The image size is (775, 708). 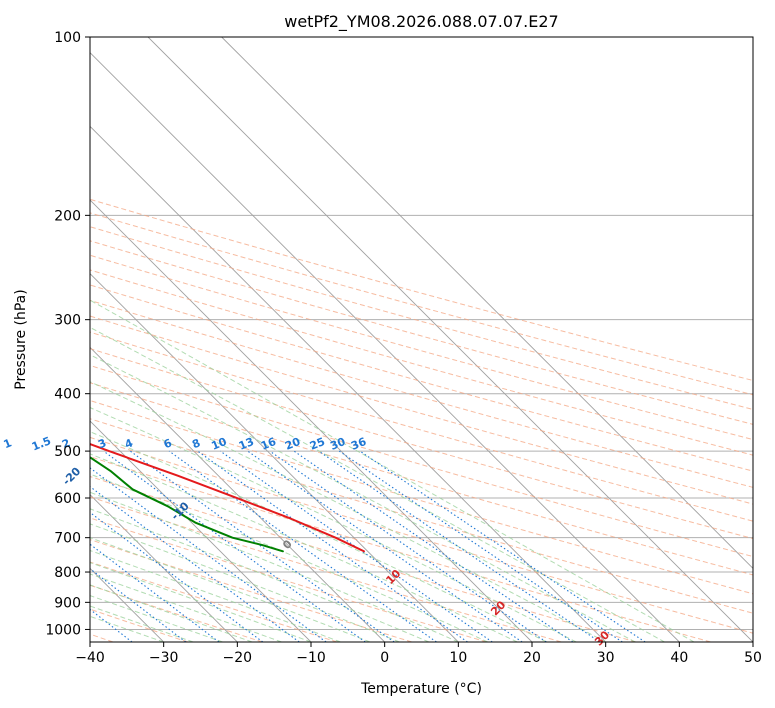 What do you see at coordinates (67, 499) in the screenshot?
I see `y-tick-label: 600` at bounding box center [67, 499].